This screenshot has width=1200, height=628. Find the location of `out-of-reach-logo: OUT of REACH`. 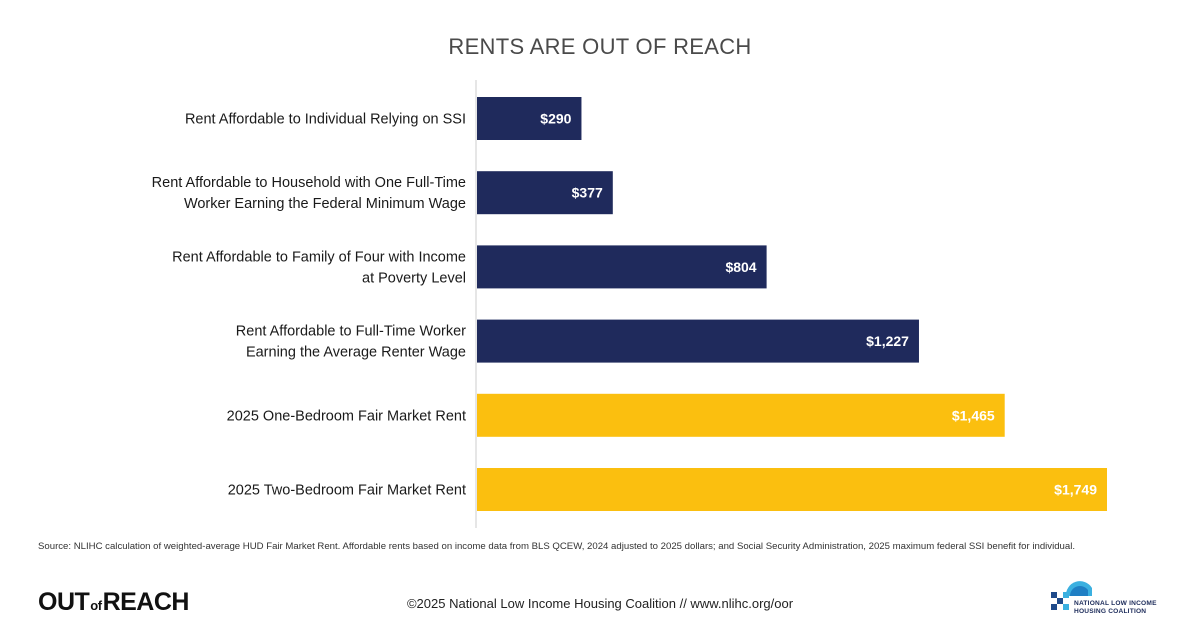

out-of-reach-logo: OUT of REACH is located at coordinates (113, 604).